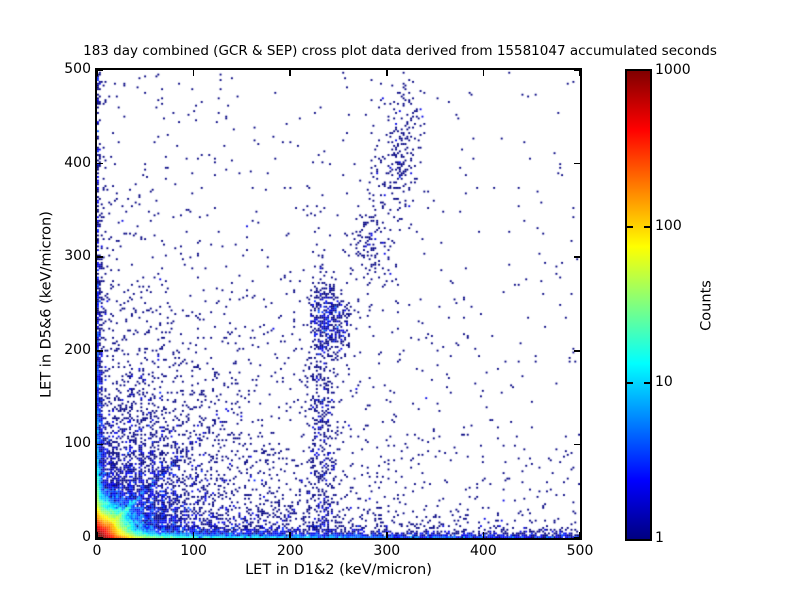 Image resolution: width=800 pixels, height=600 pixels. I want to click on x-tick-label: 100, so click(193, 551).